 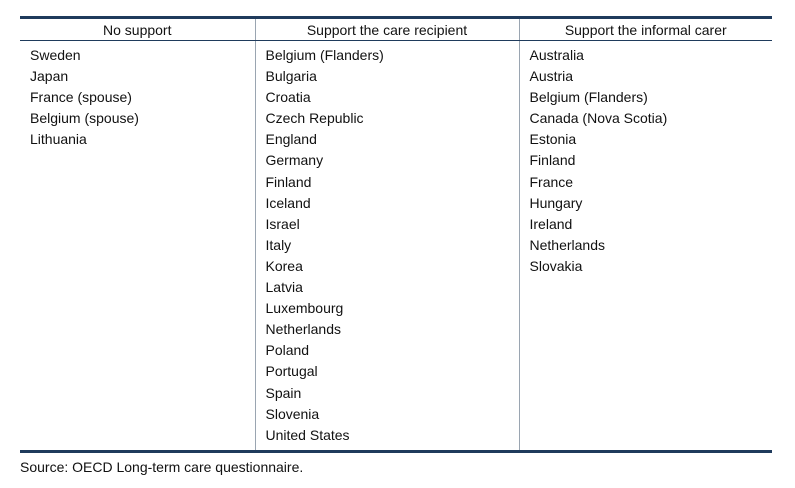 I want to click on list-item: Belgium (spouse), so click(x=84, y=118).